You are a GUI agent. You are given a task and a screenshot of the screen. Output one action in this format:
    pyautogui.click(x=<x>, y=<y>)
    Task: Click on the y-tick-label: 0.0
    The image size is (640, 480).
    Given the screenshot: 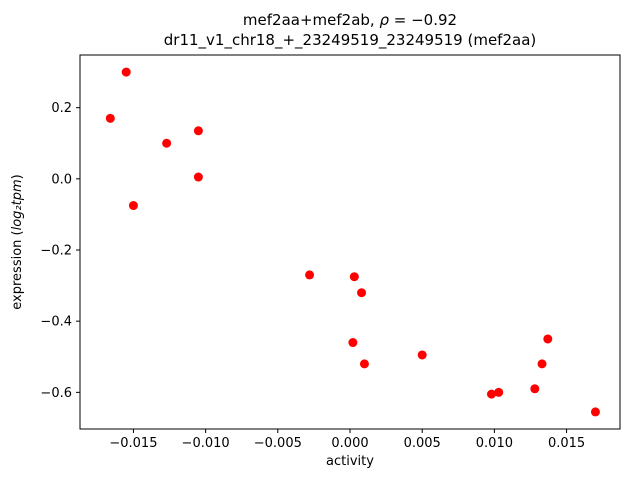 What is the action you would take?
    pyautogui.click(x=61, y=179)
    